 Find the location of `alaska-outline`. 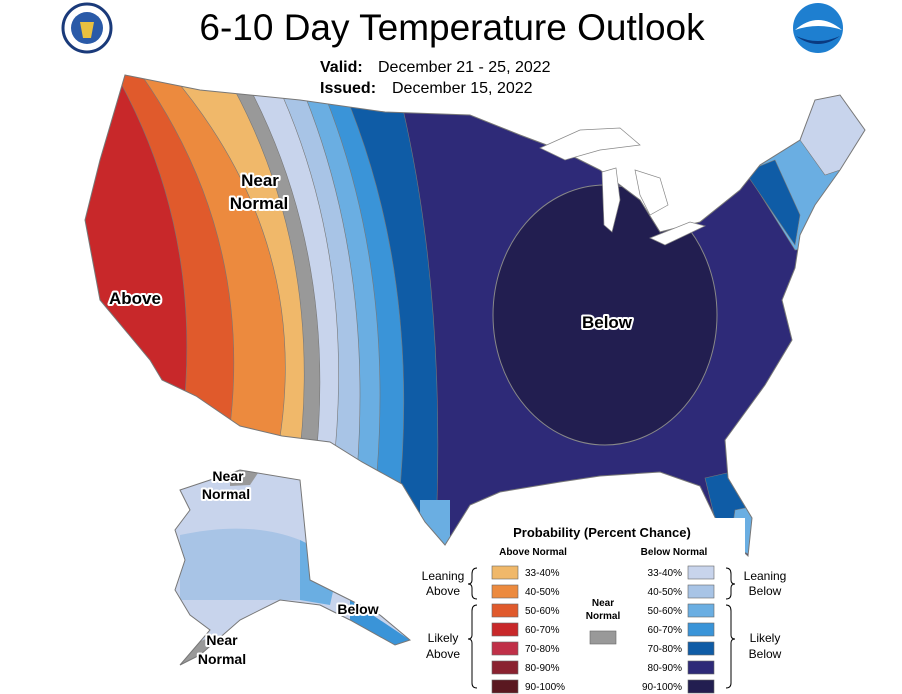

alaska-outline is located at coordinates (293, 567).